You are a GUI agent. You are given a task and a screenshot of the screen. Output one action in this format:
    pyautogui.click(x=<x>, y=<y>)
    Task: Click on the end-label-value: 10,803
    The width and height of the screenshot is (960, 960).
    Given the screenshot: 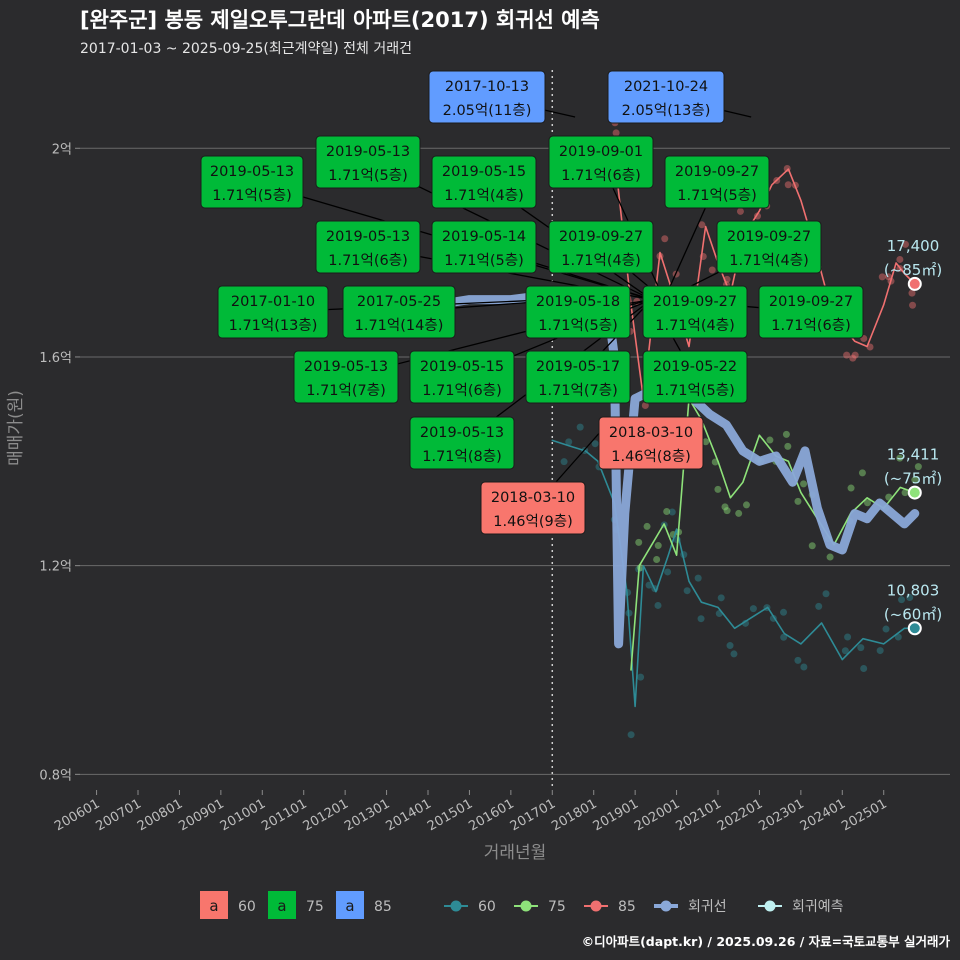 What is the action you would take?
    pyautogui.click(x=913, y=590)
    